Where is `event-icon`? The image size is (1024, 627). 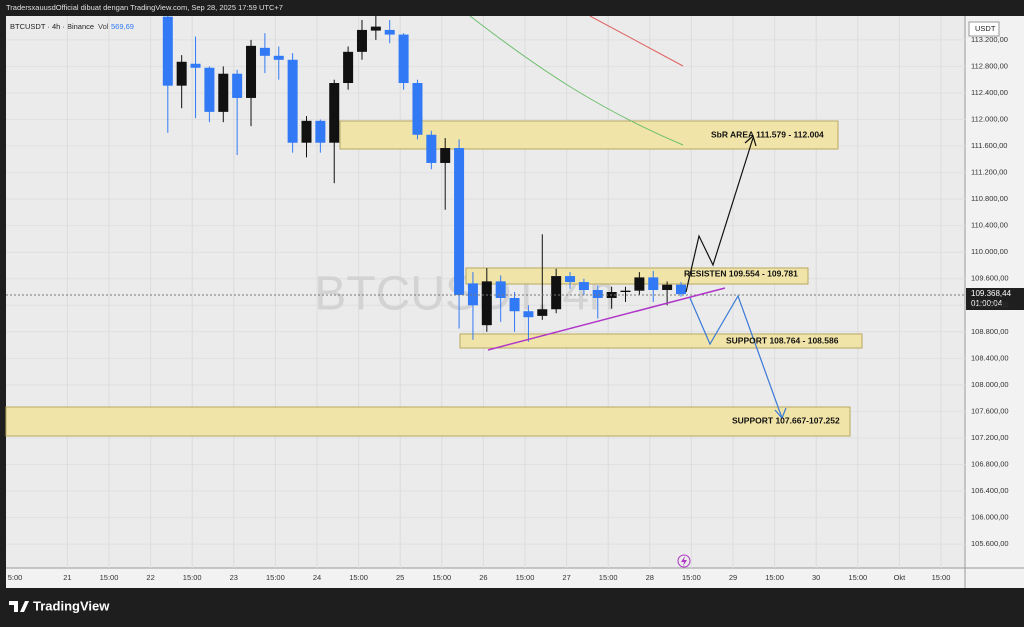
event-icon is located at coordinates (684, 561).